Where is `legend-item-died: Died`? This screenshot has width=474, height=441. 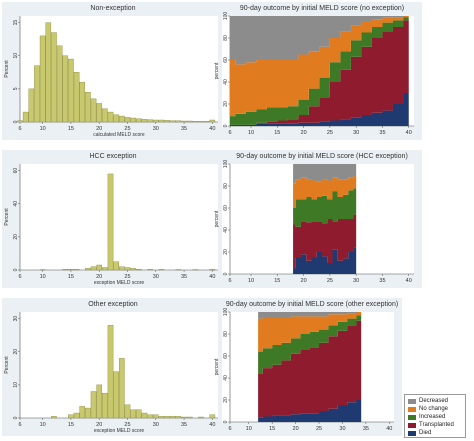
legend-item-died: Died is located at coordinates (435, 433).